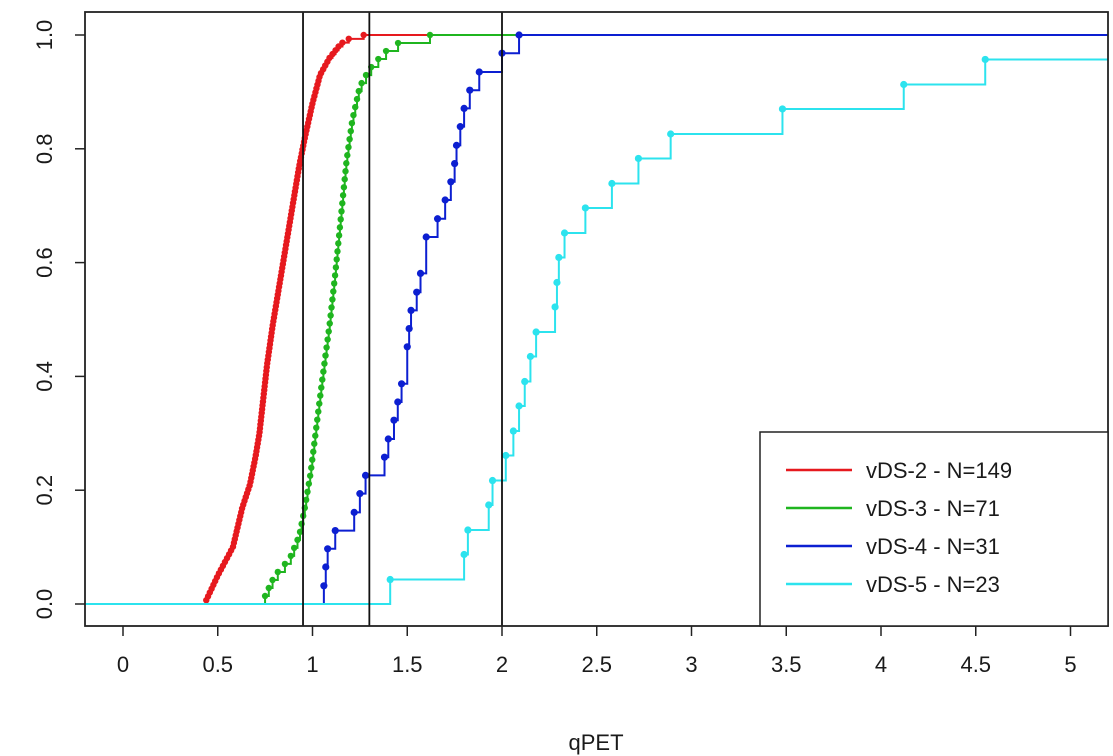 Image resolution: width=1113 pixels, height=756 pixels. Describe the element at coordinates (933, 546) in the screenshot. I see `legend-label-2: vDS-4 - N=31` at that location.